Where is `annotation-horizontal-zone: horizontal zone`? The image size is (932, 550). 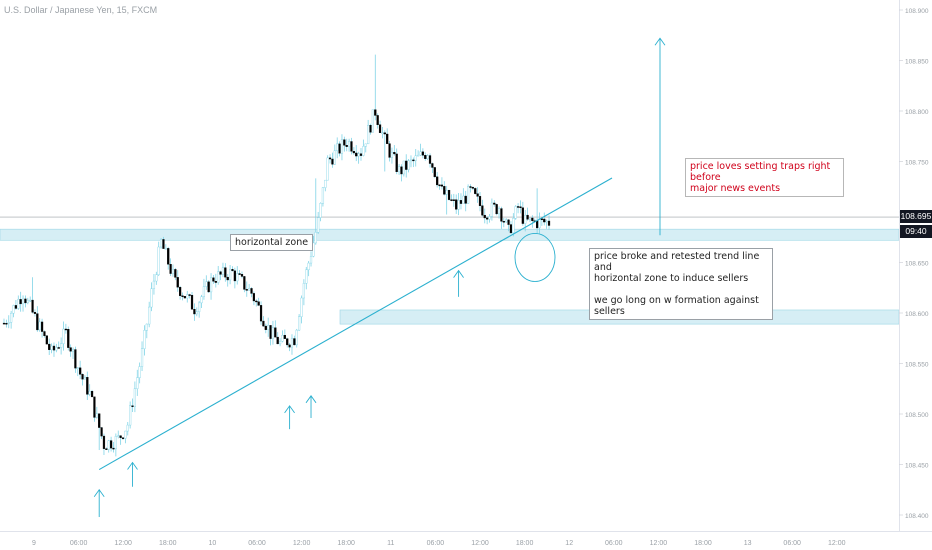
annotation-horizontal-zone: horizontal zone is located at coordinates (272, 242).